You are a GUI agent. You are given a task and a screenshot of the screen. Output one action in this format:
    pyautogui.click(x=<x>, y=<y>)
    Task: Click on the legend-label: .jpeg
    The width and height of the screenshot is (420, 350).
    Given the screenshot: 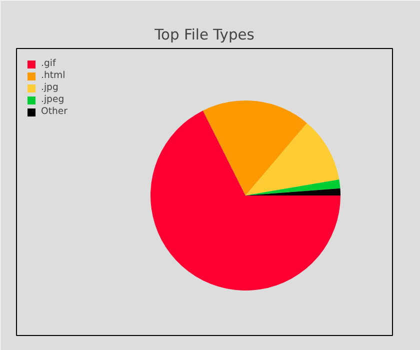 What is the action you would take?
    pyautogui.click(x=52, y=99)
    